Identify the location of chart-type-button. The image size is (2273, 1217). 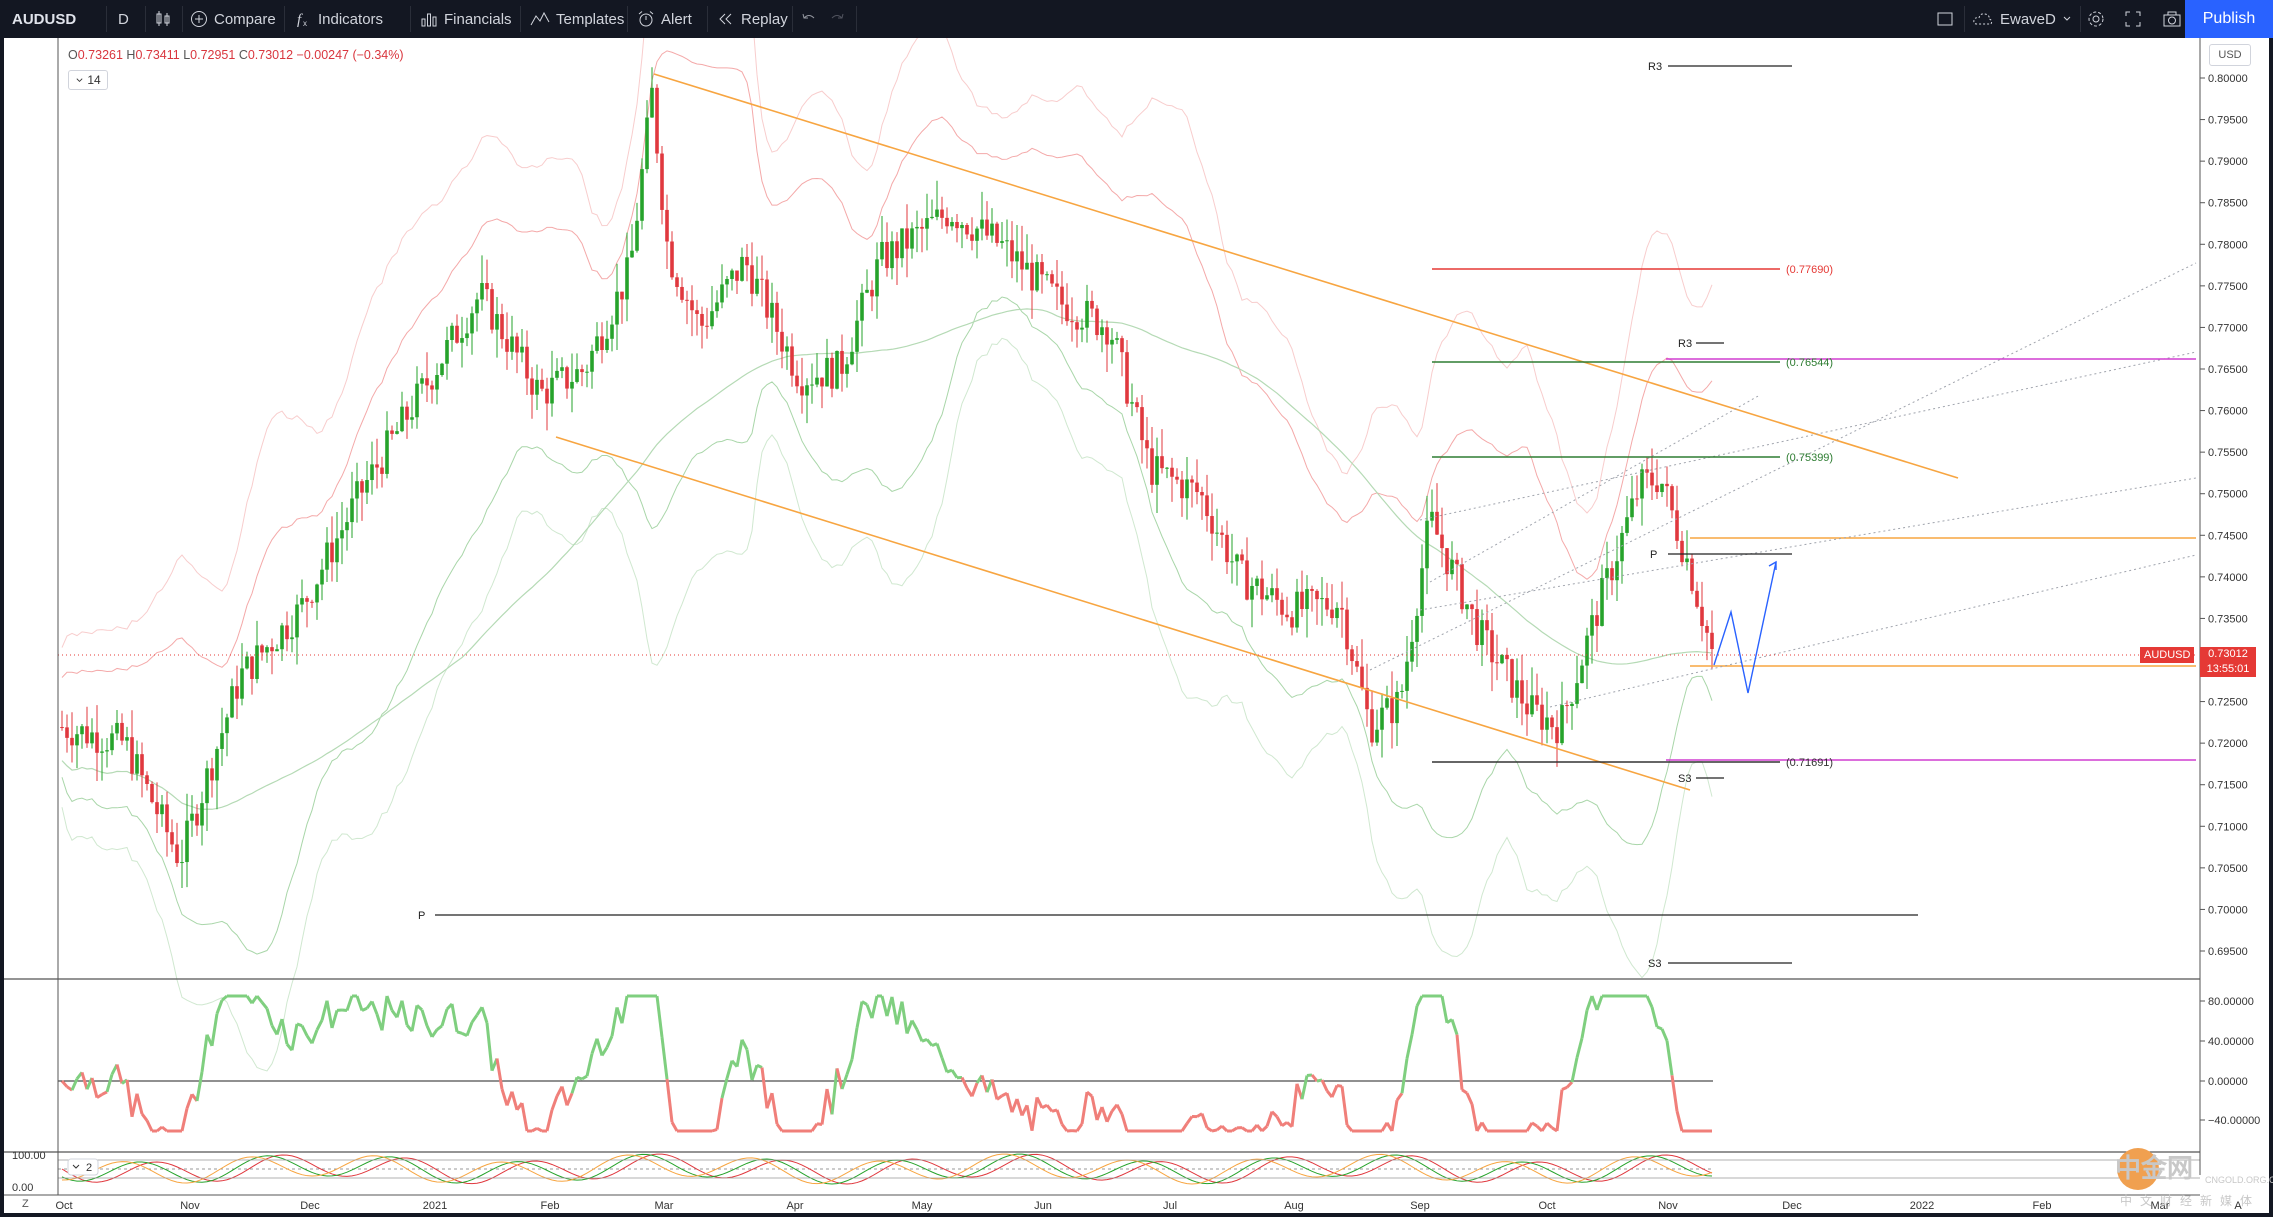
(163, 19).